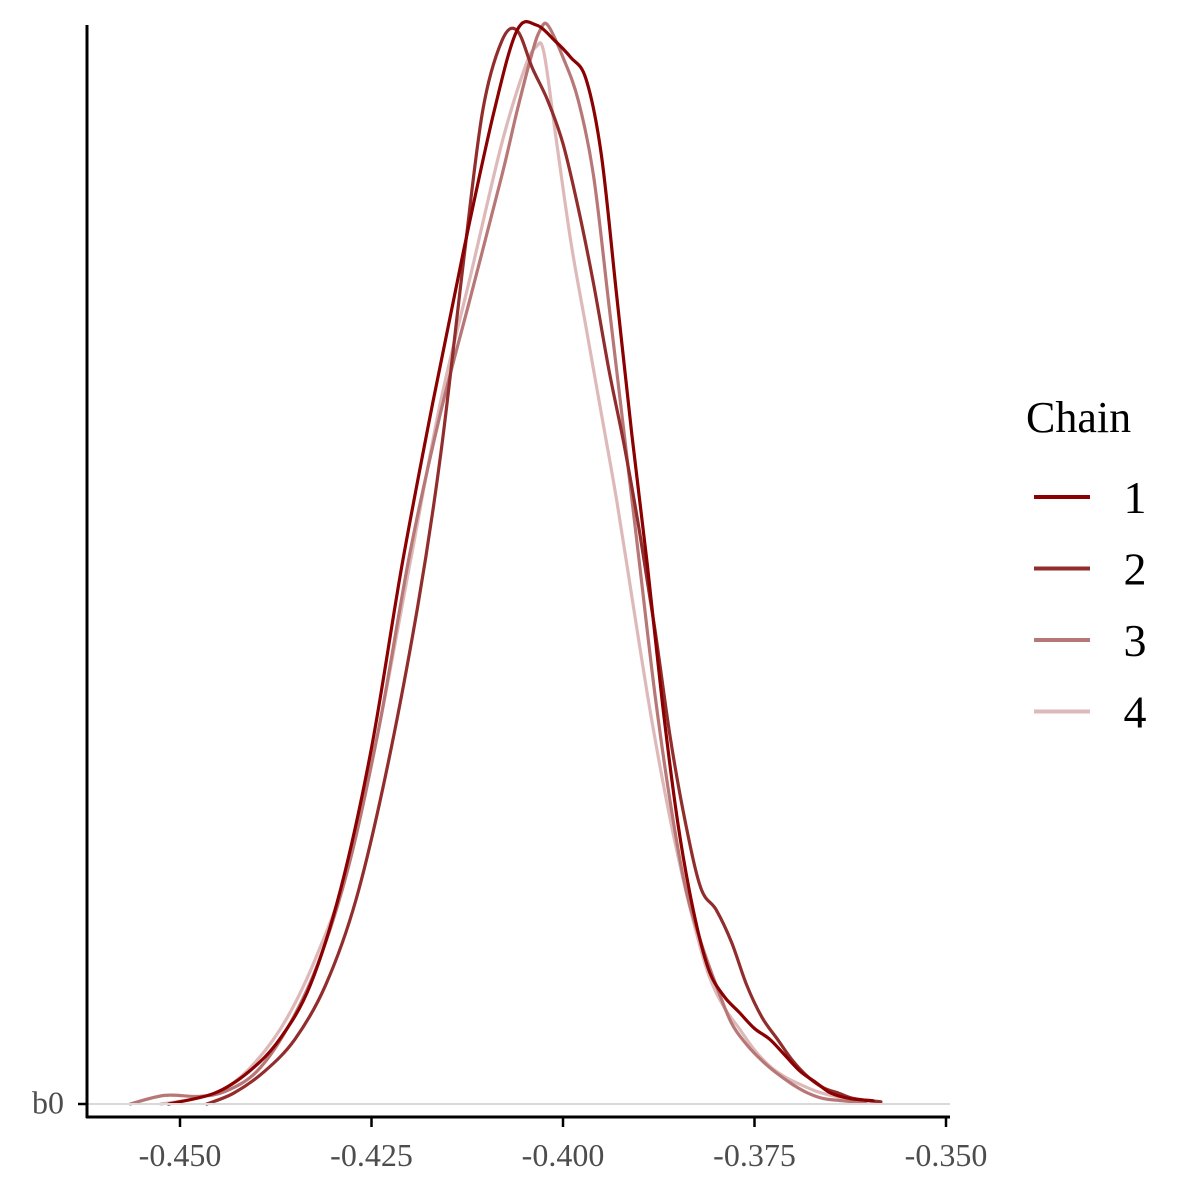 The height and width of the screenshot is (1200, 1200). Describe the element at coordinates (1135, 497) in the screenshot. I see `legend-label-chain-1: 1` at that location.